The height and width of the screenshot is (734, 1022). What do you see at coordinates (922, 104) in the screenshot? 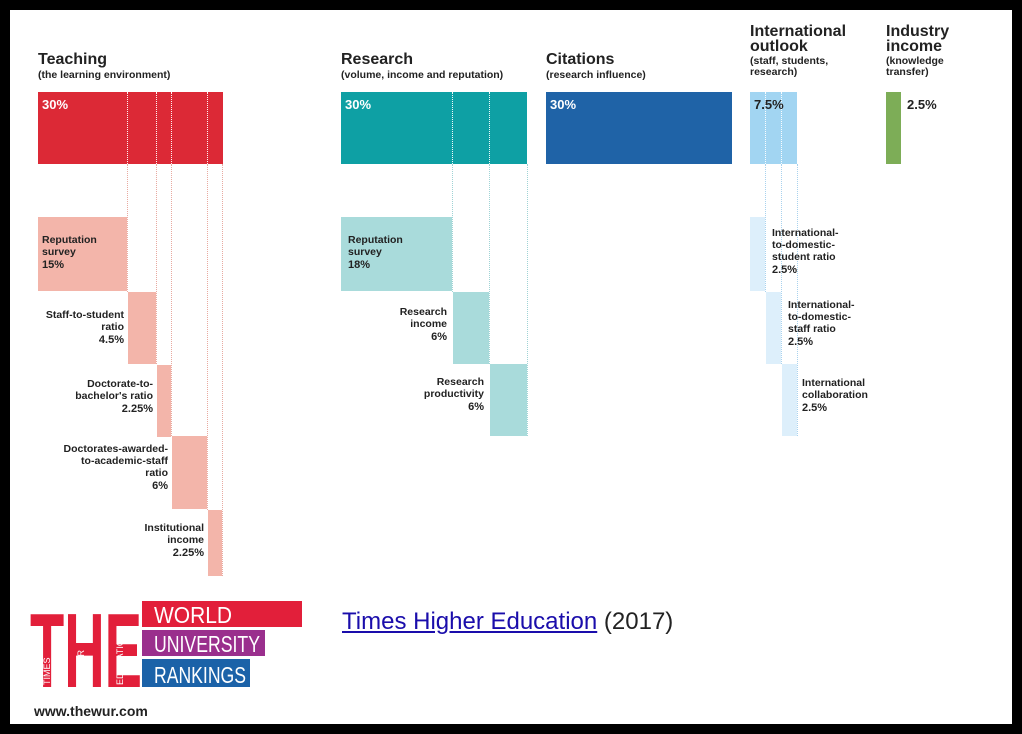
I see `industry-weight: 2.5%` at bounding box center [922, 104].